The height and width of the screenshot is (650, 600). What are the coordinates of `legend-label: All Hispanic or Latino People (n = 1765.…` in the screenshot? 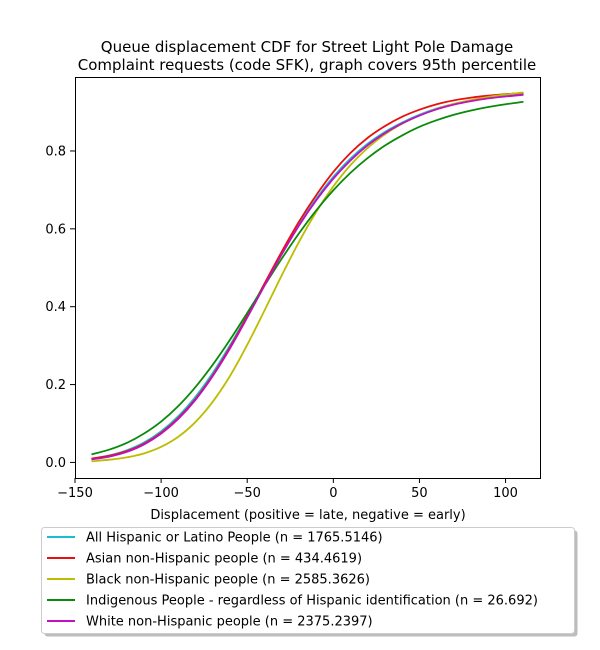 It's located at (234, 538).